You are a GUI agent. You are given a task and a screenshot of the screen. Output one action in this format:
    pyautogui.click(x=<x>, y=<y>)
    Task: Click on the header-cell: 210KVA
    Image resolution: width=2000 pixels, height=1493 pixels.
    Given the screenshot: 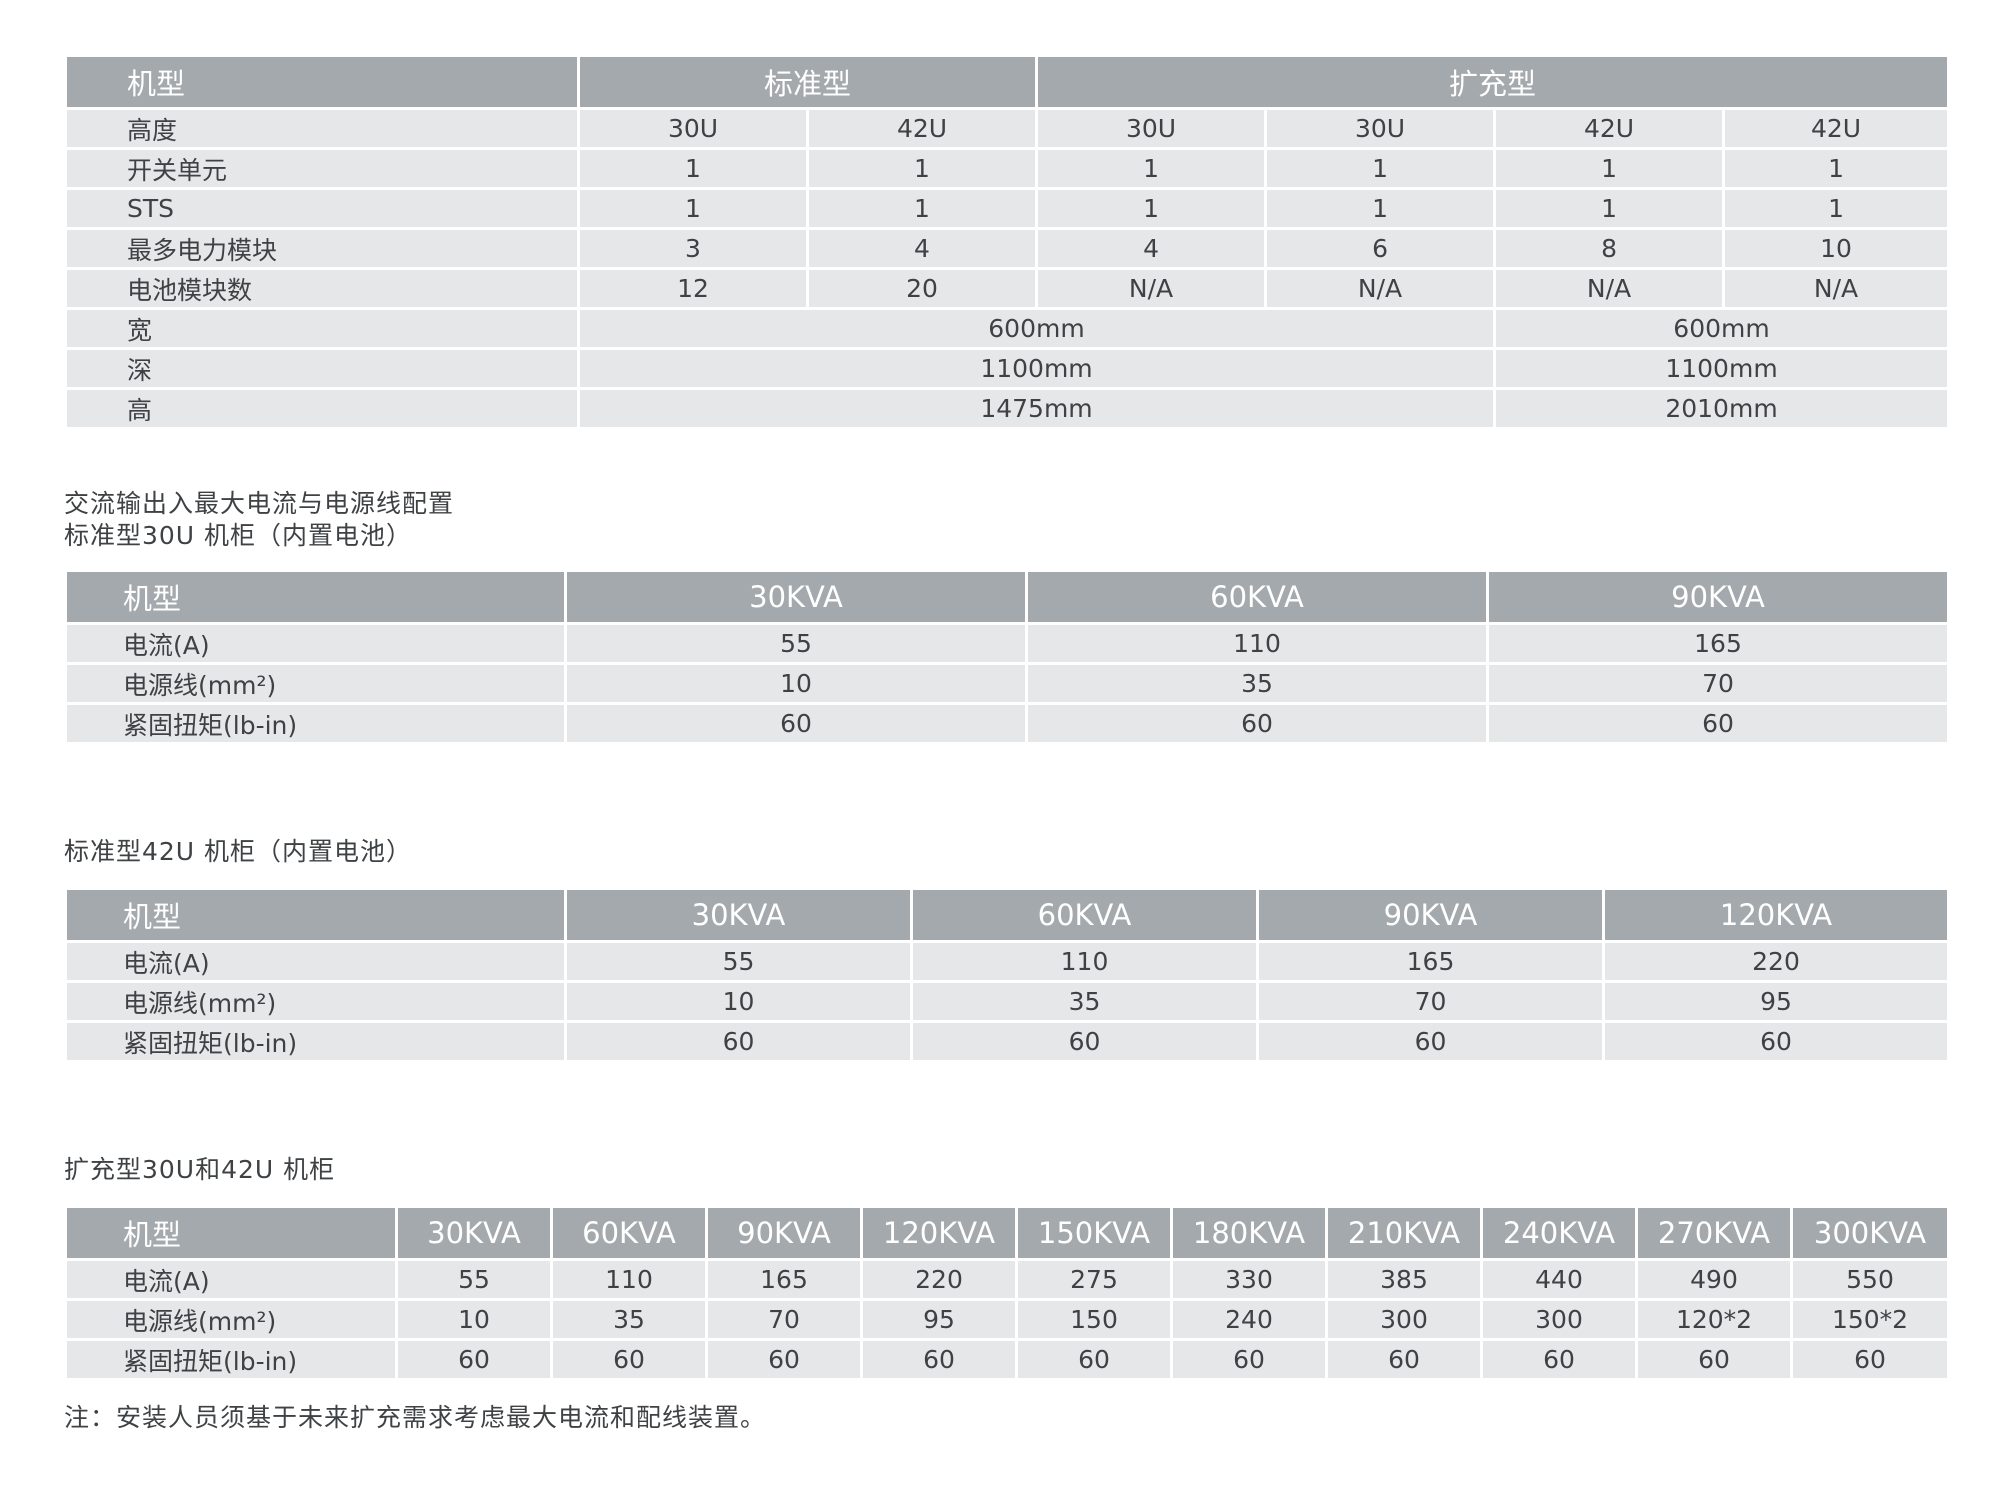 What is the action you would take?
    pyautogui.click(x=1404, y=1233)
    